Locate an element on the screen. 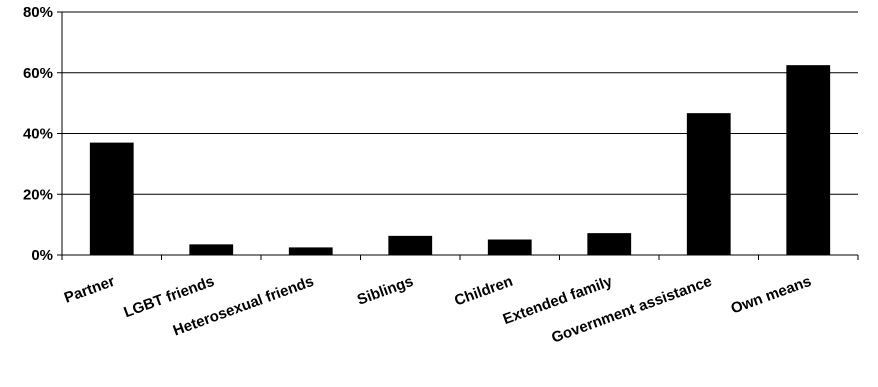  x-label-partner: Partner is located at coordinates (89, 290).